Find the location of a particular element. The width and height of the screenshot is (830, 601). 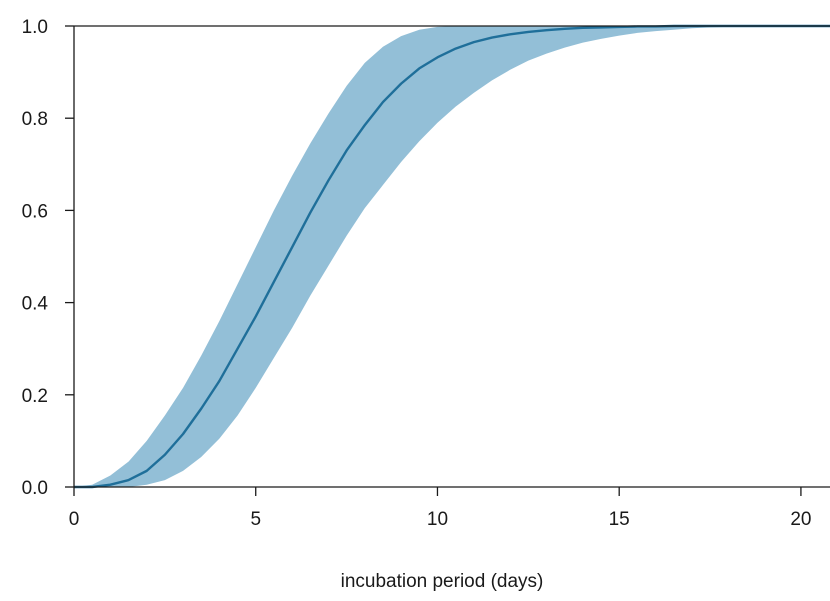

x-tick-label: 15 is located at coordinates (619, 519).